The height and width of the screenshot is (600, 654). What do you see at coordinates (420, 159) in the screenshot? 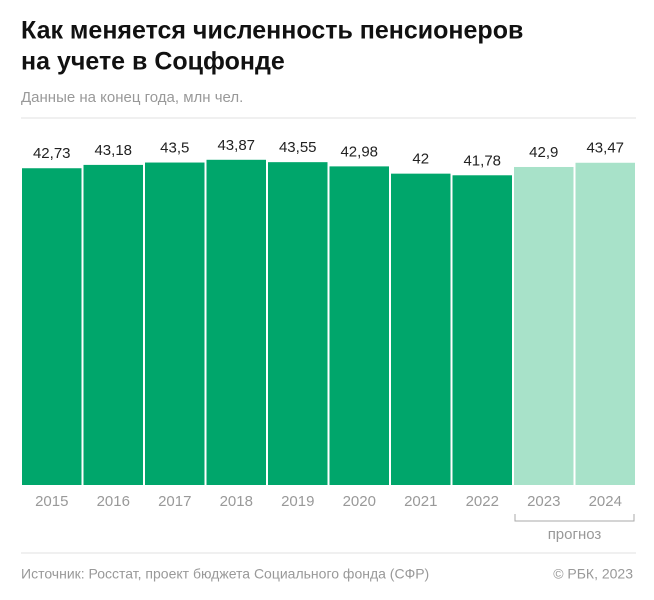
I see `value-label: 42` at bounding box center [420, 159].